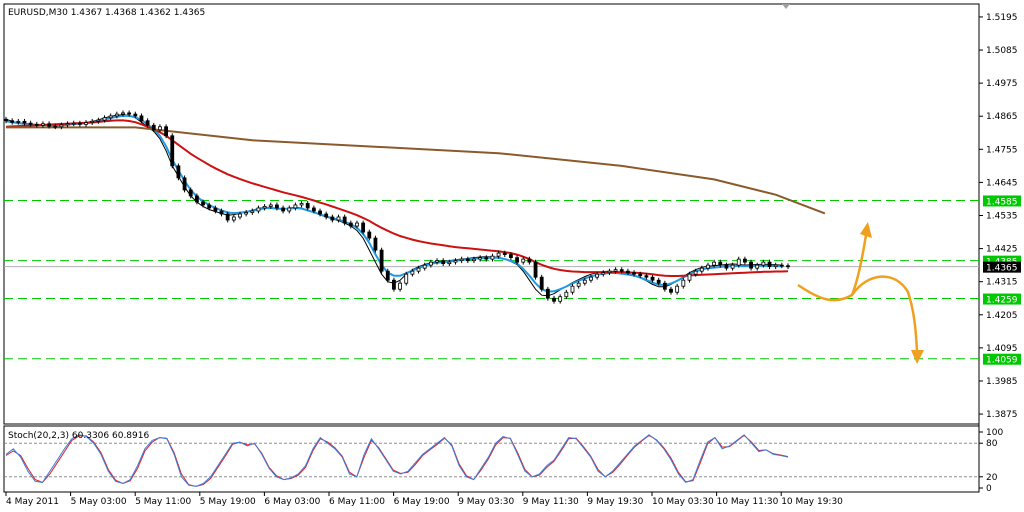 Image resolution: width=1024 pixels, height=512 pixels. What do you see at coordinates (1002, 415) in the screenshot?
I see `price-tick-label: 1.3875` at bounding box center [1002, 415].